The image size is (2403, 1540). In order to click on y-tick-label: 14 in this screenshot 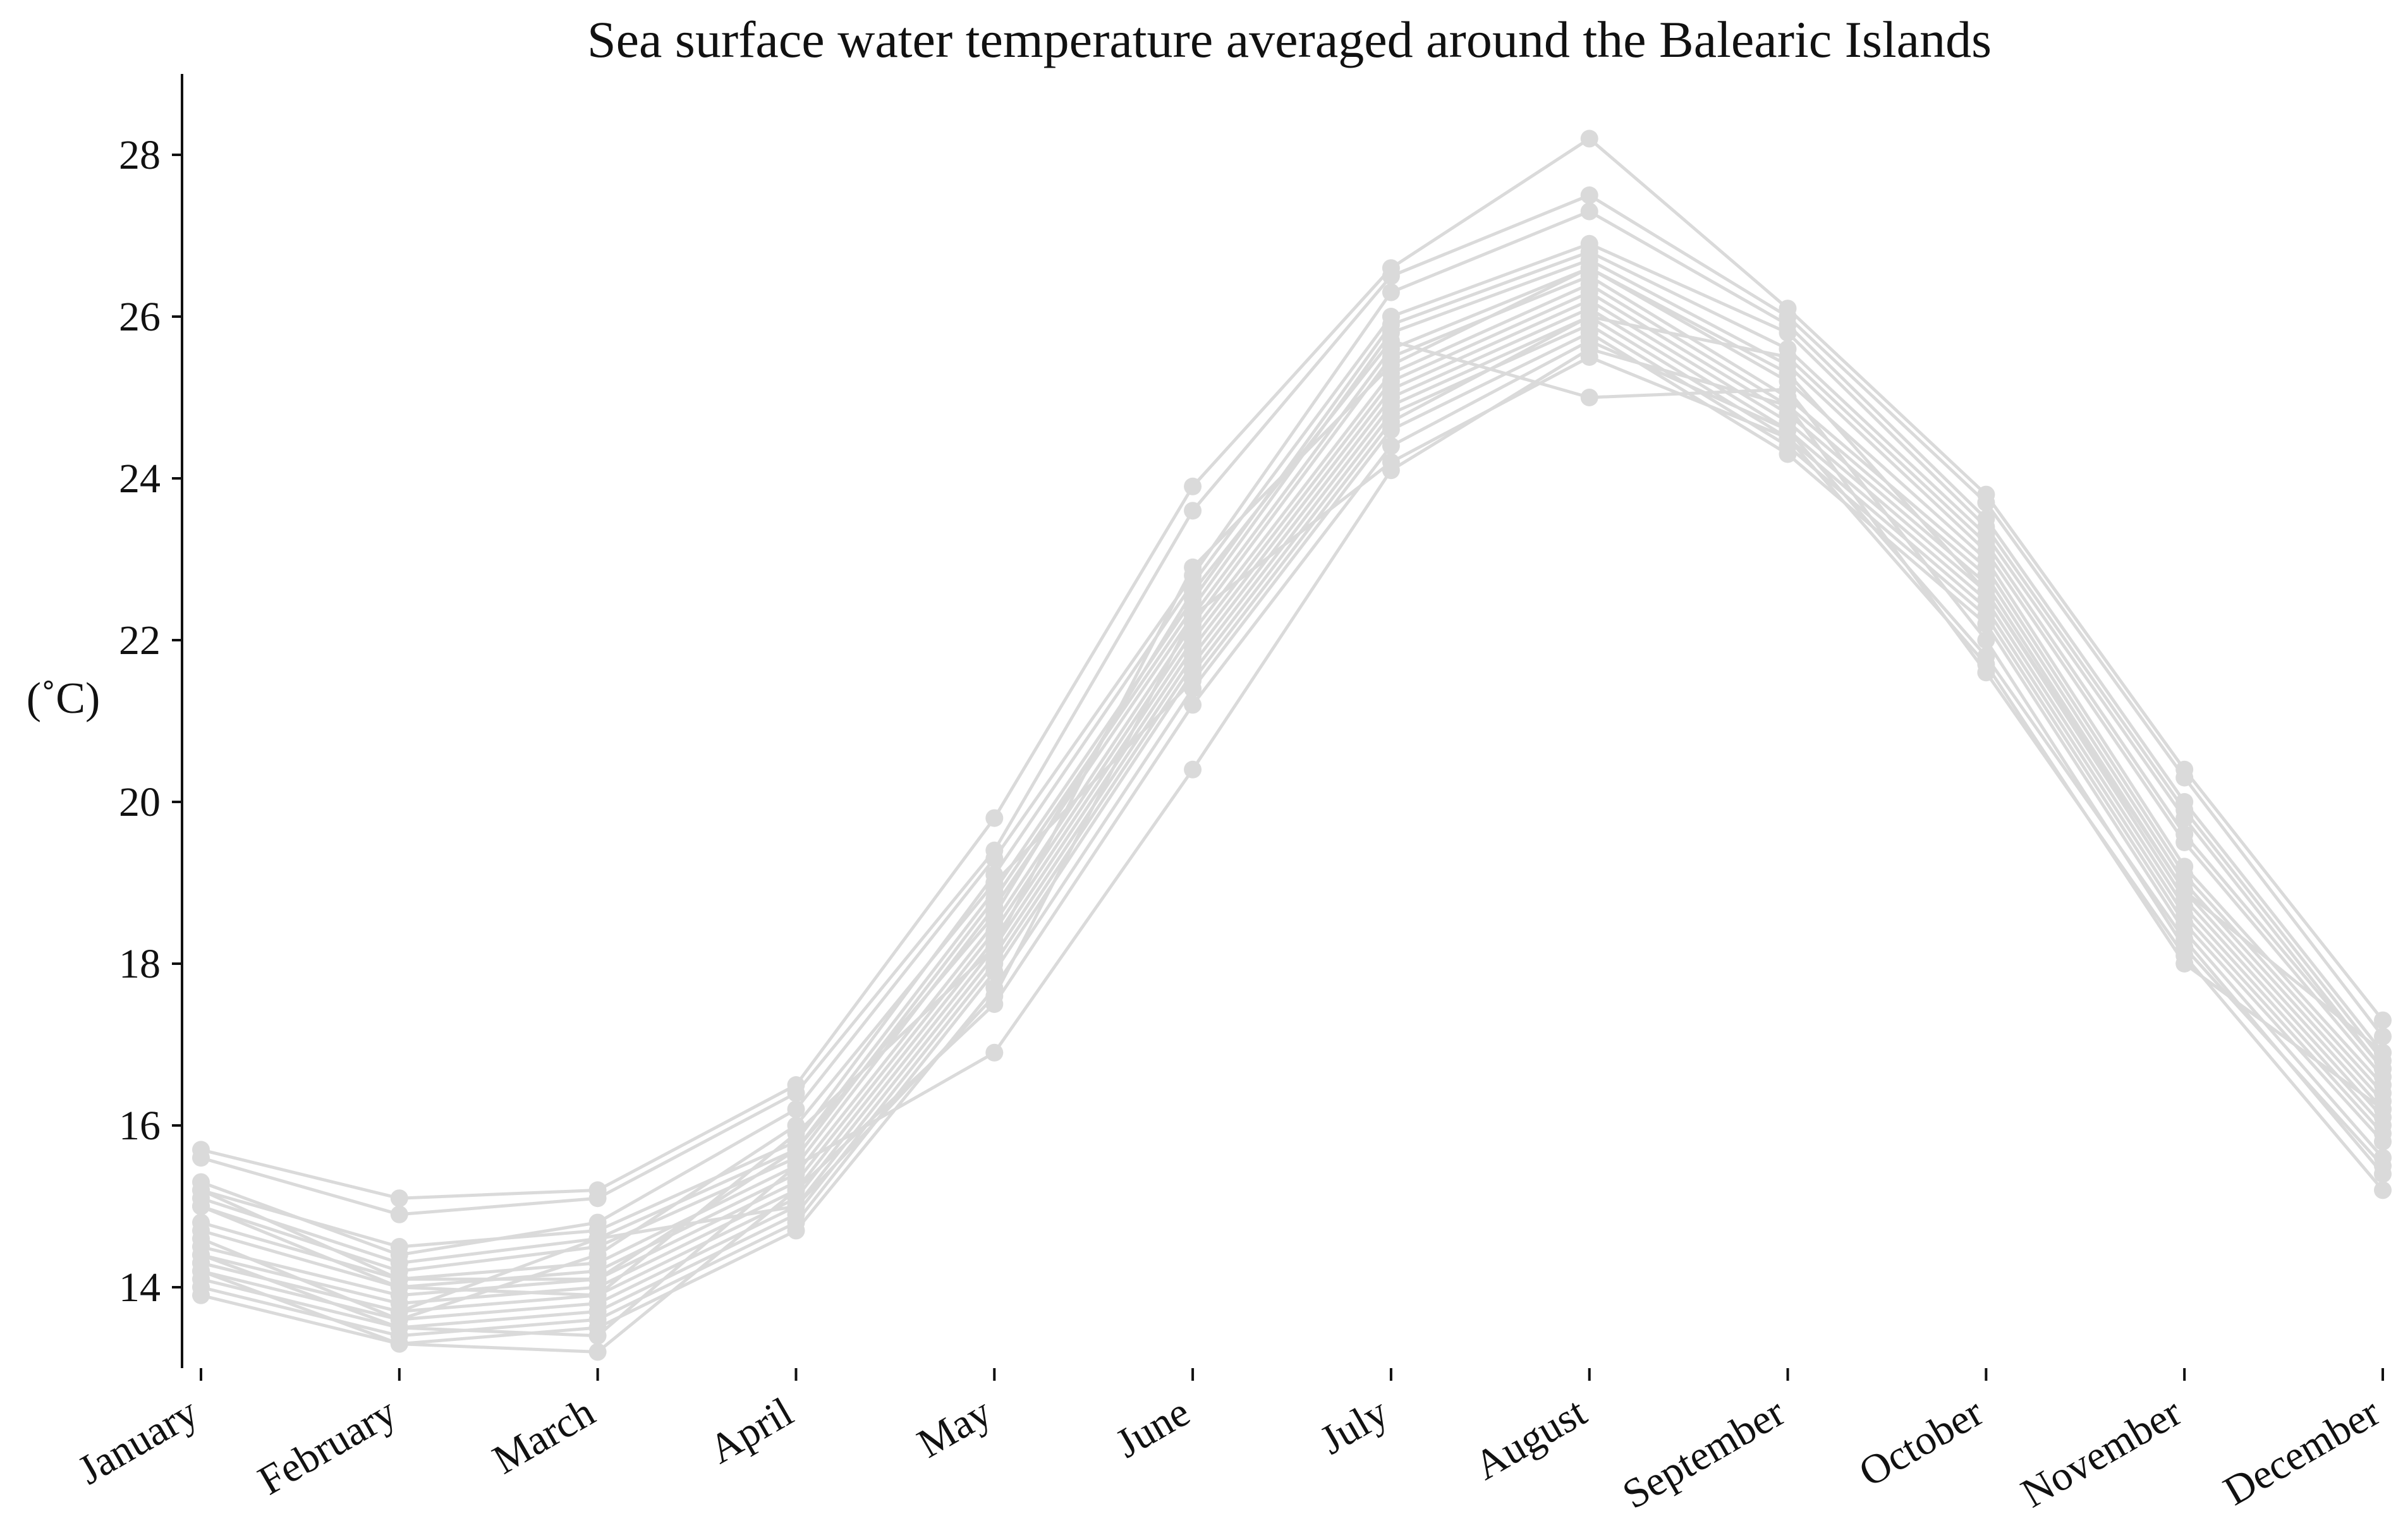, I will do `click(140, 1287)`.